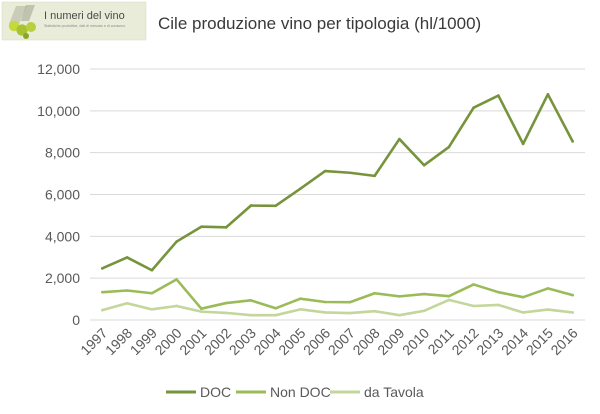 Image resolution: width=600 pixels, height=414 pixels. What do you see at coordinates (76, 320) in the screenshot?
I see `y-tick-label: 0` at bounding box center [76, 320].